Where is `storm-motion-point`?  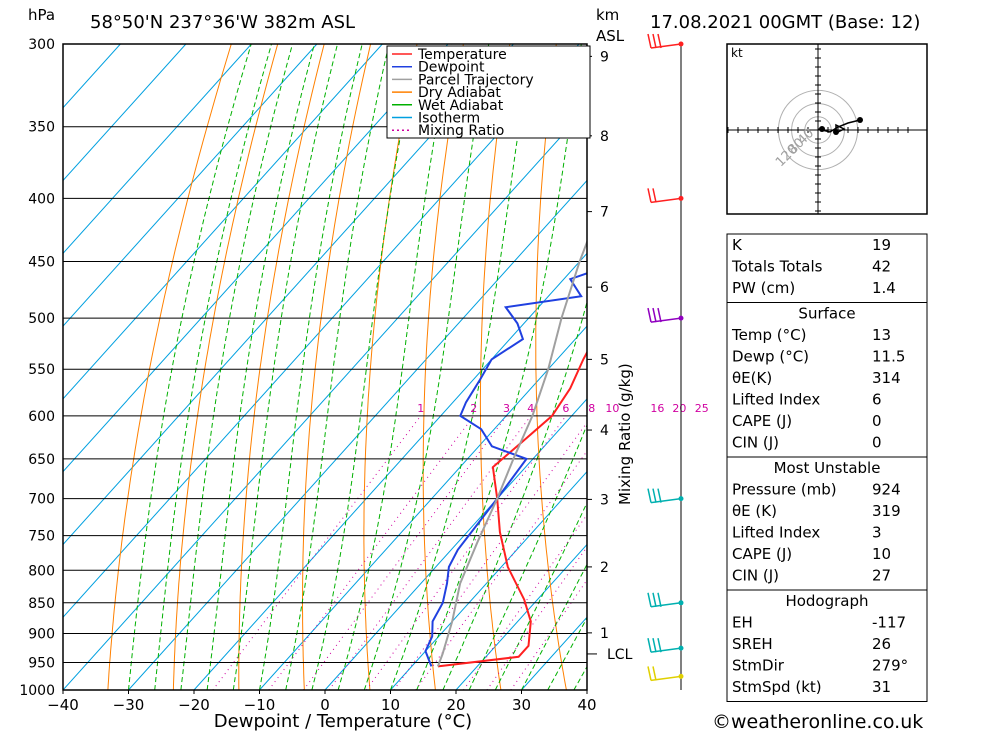 storm-motion-point is located at coordinates (836, 132).